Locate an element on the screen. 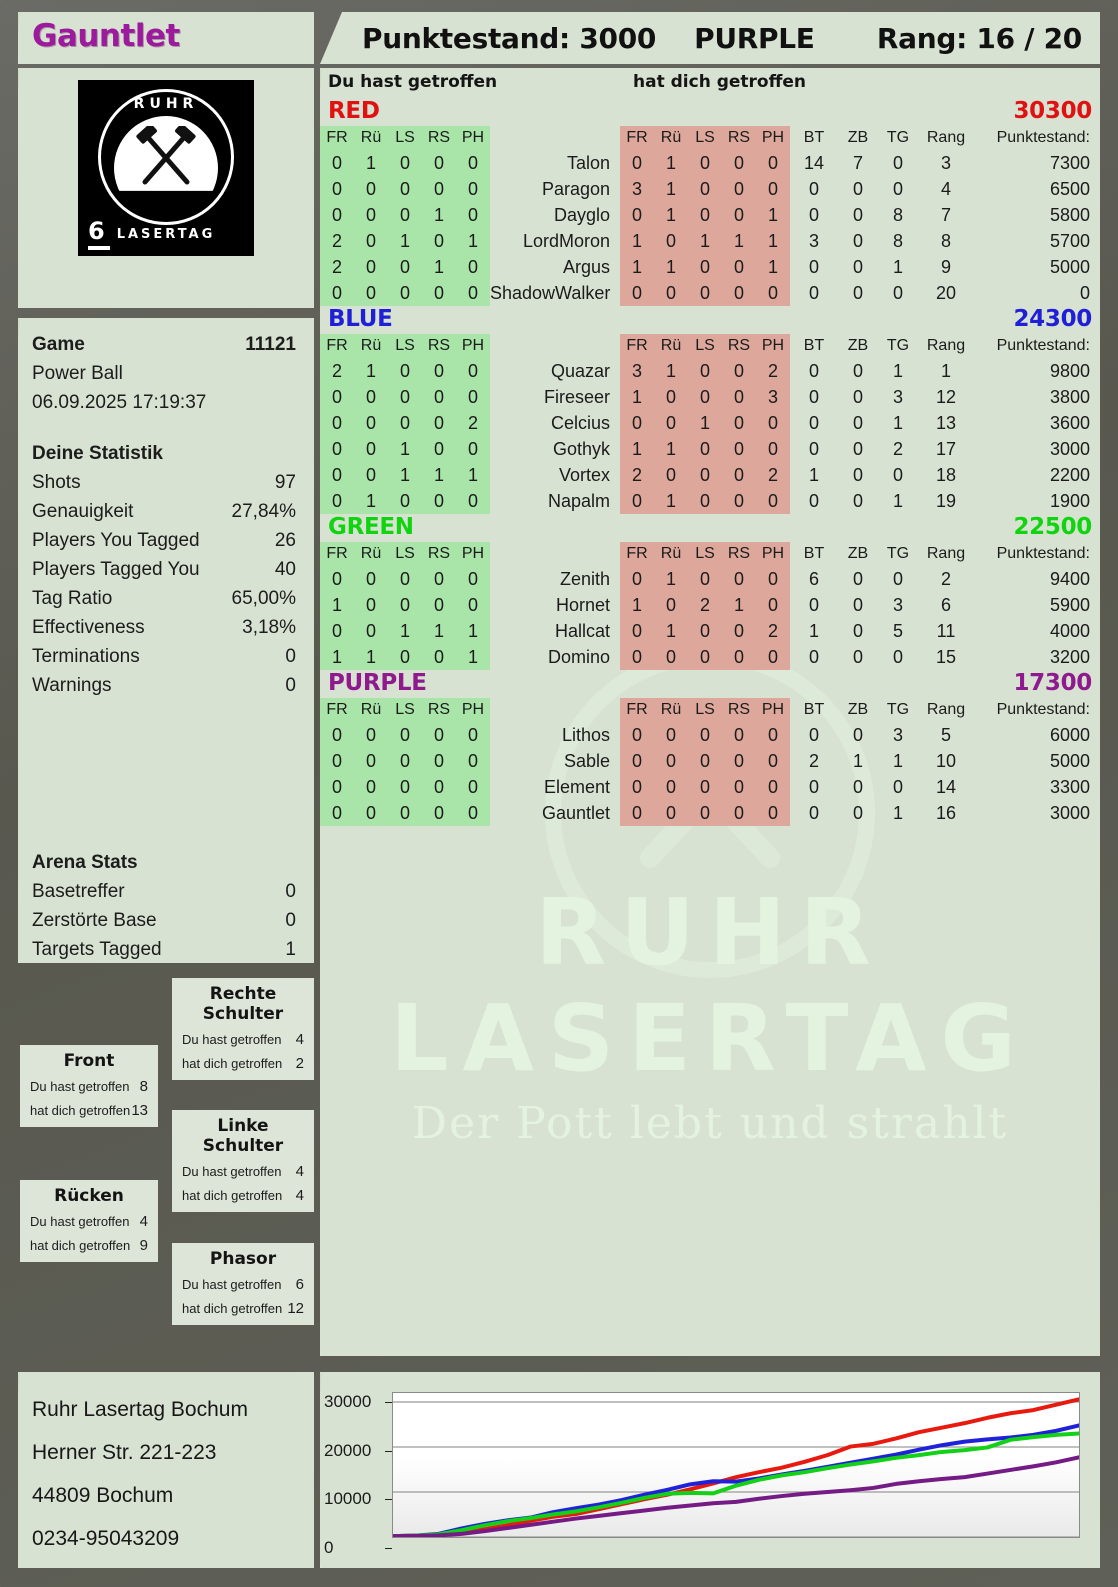 This screenshot has height=1587, width=1118. team-total-score: 24300 is located at coordinates (1052, 319).